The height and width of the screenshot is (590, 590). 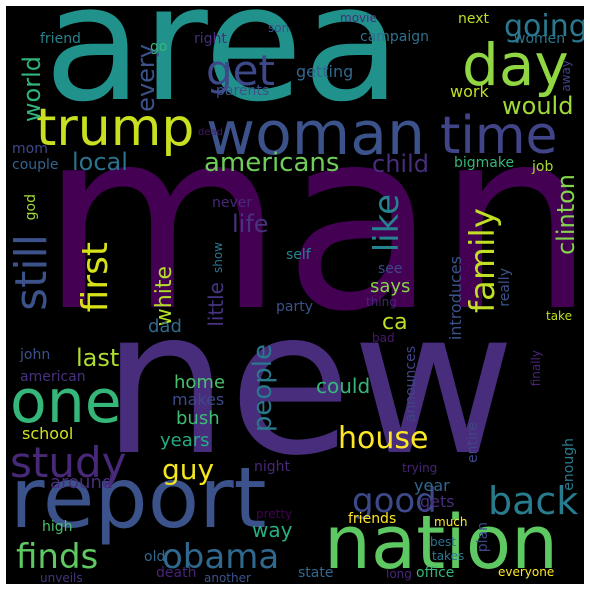 I want to click on word-high: high, so click(x=57, y=527).